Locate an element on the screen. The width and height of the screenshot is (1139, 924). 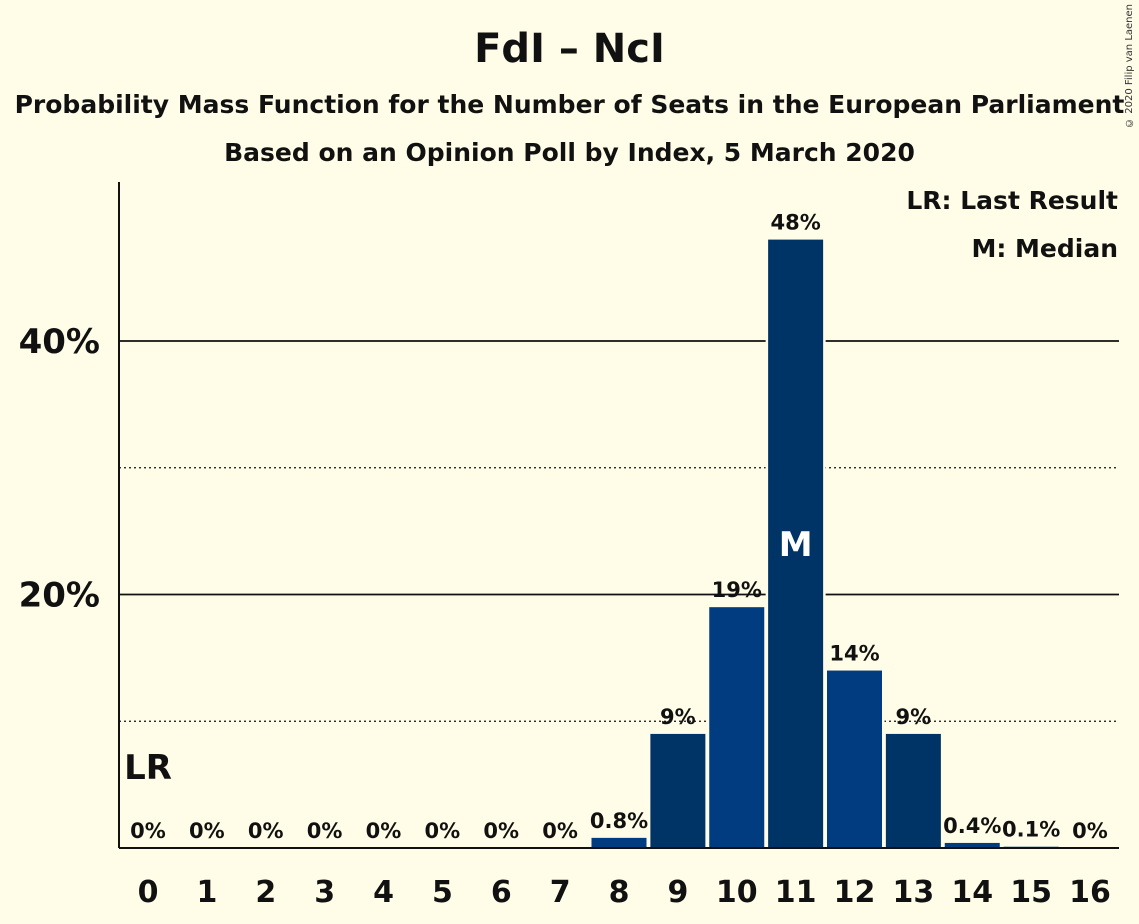
data-label-seat-9: 9% is located at coordinates (678, 717).